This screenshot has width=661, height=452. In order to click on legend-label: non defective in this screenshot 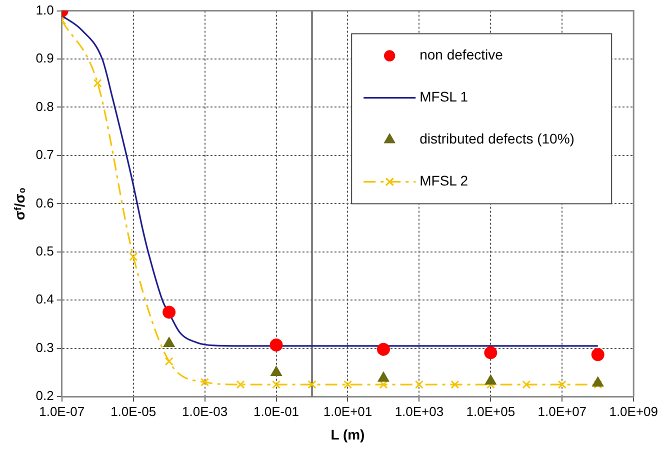, I will do `click(462, 54)`.